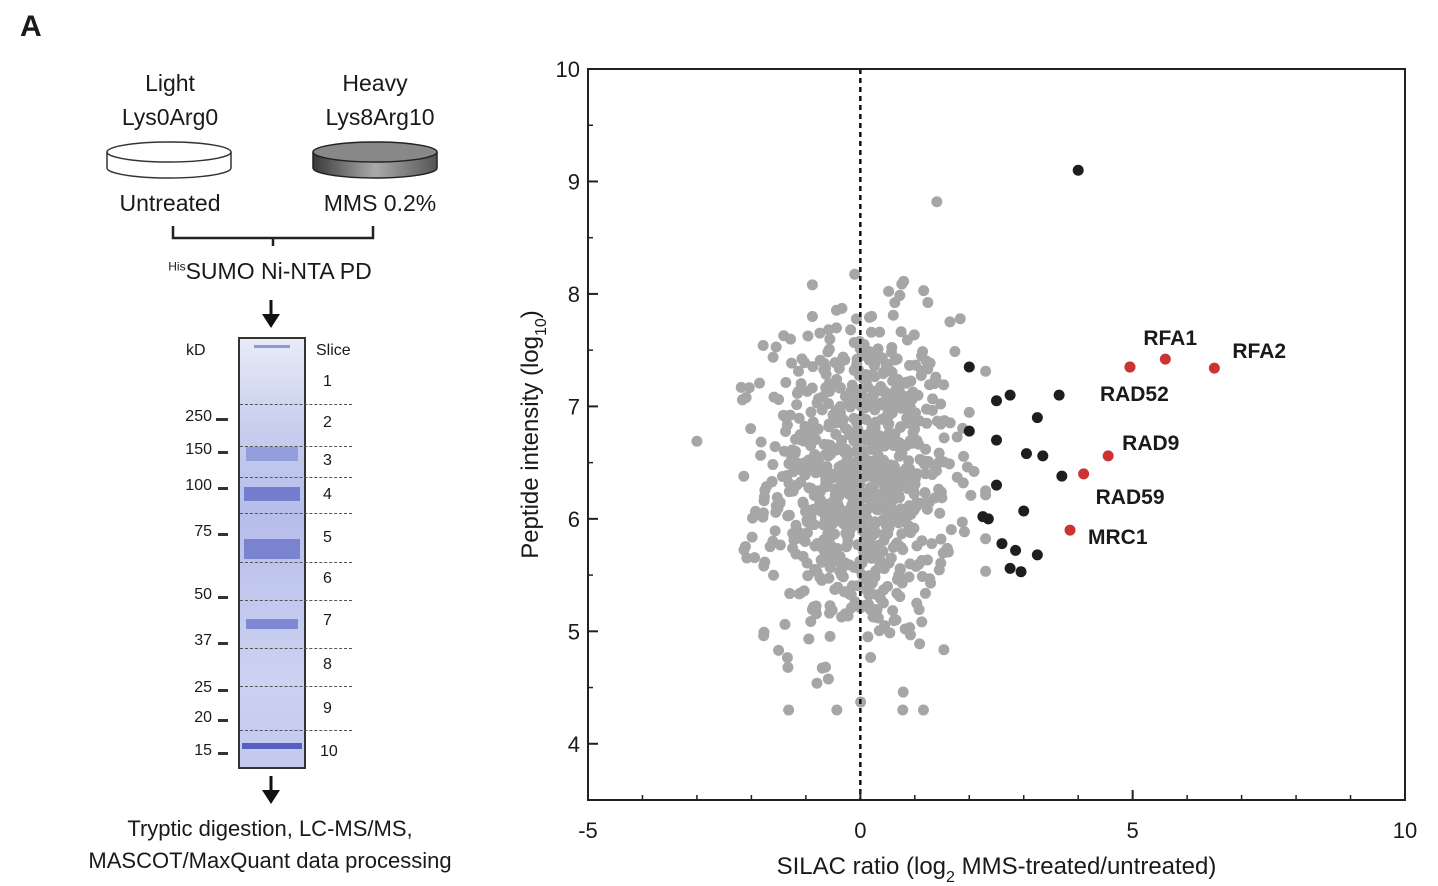  I want to click on x-axis-label-sub: 2, so click(950, 877).